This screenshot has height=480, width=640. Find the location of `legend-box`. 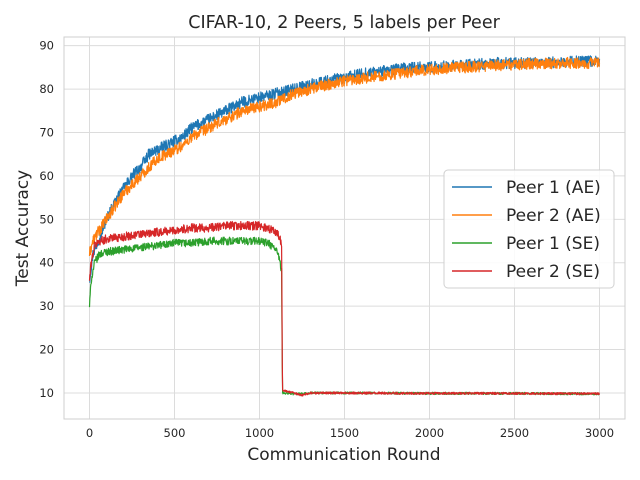

legend-box is located at coordinates (529, 229).